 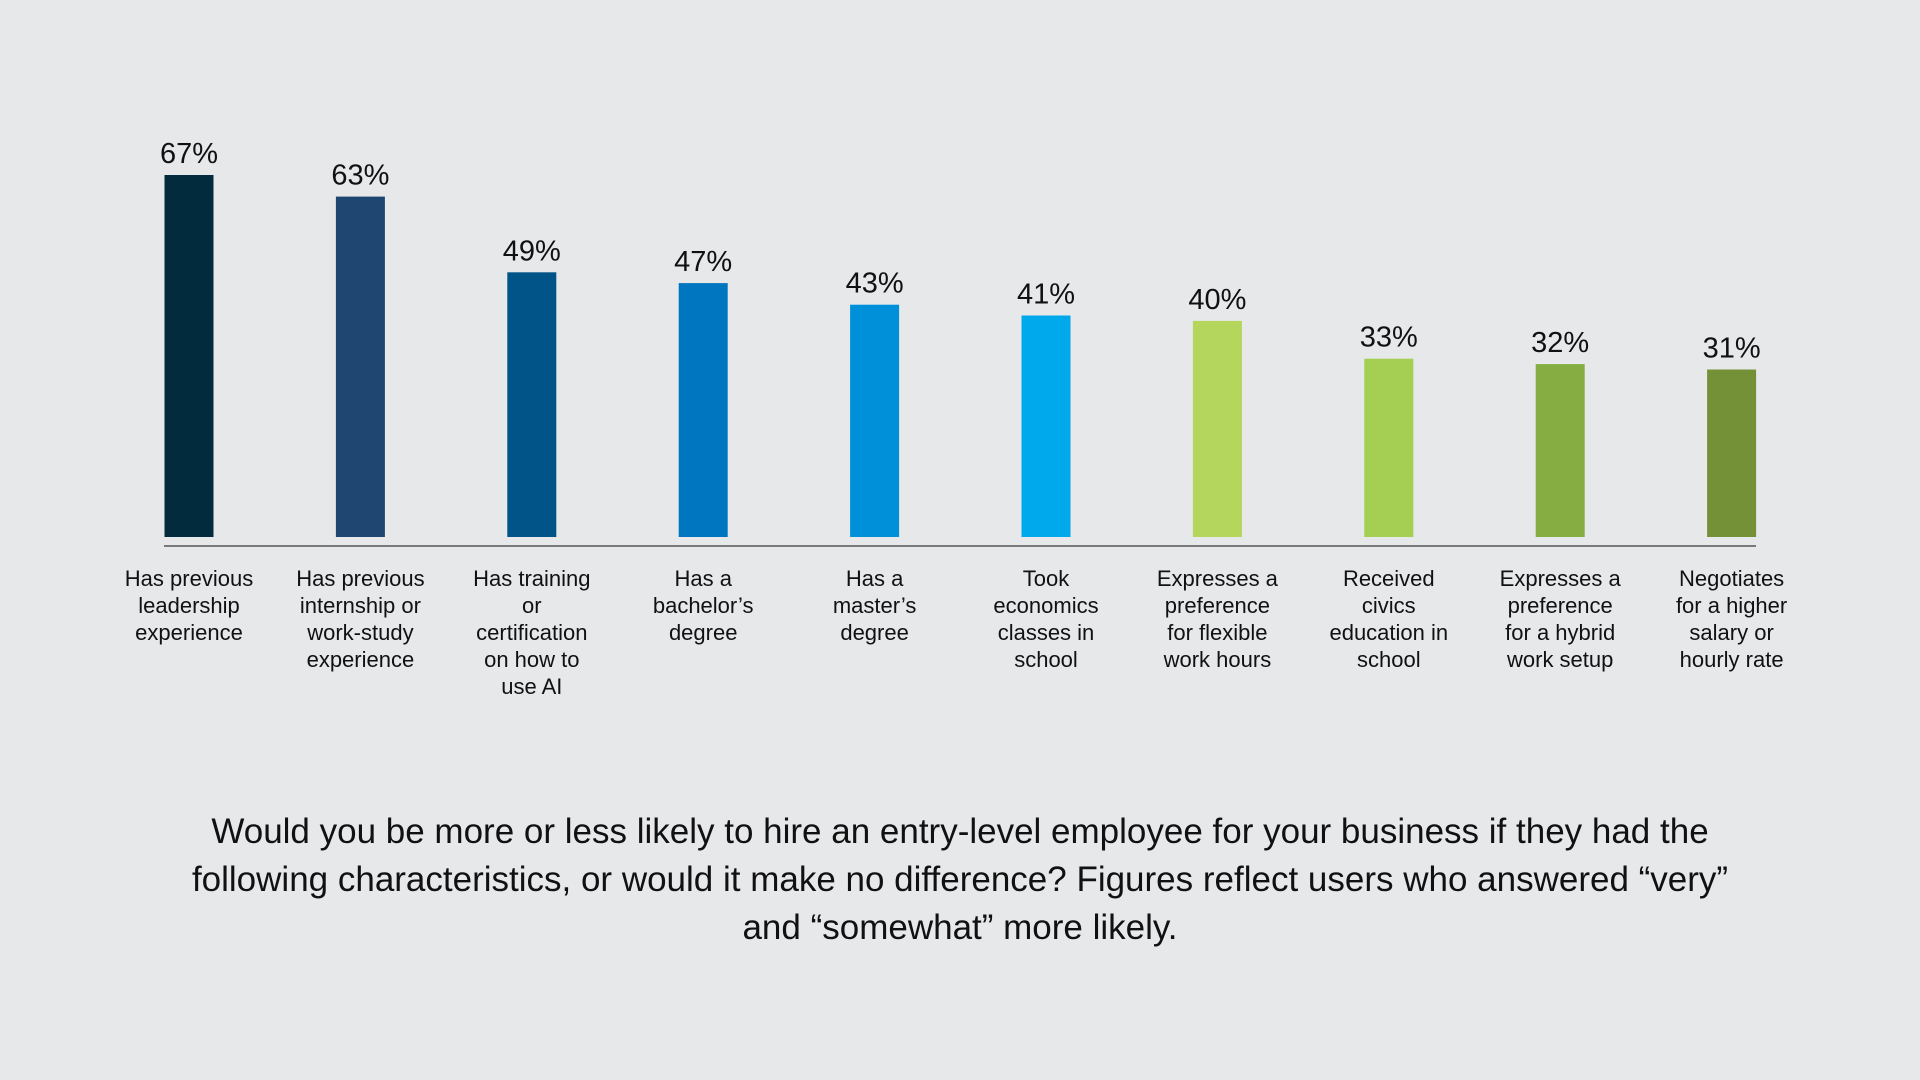 I want to click on value-label-7: 40%, so click(x=1217, y=300).